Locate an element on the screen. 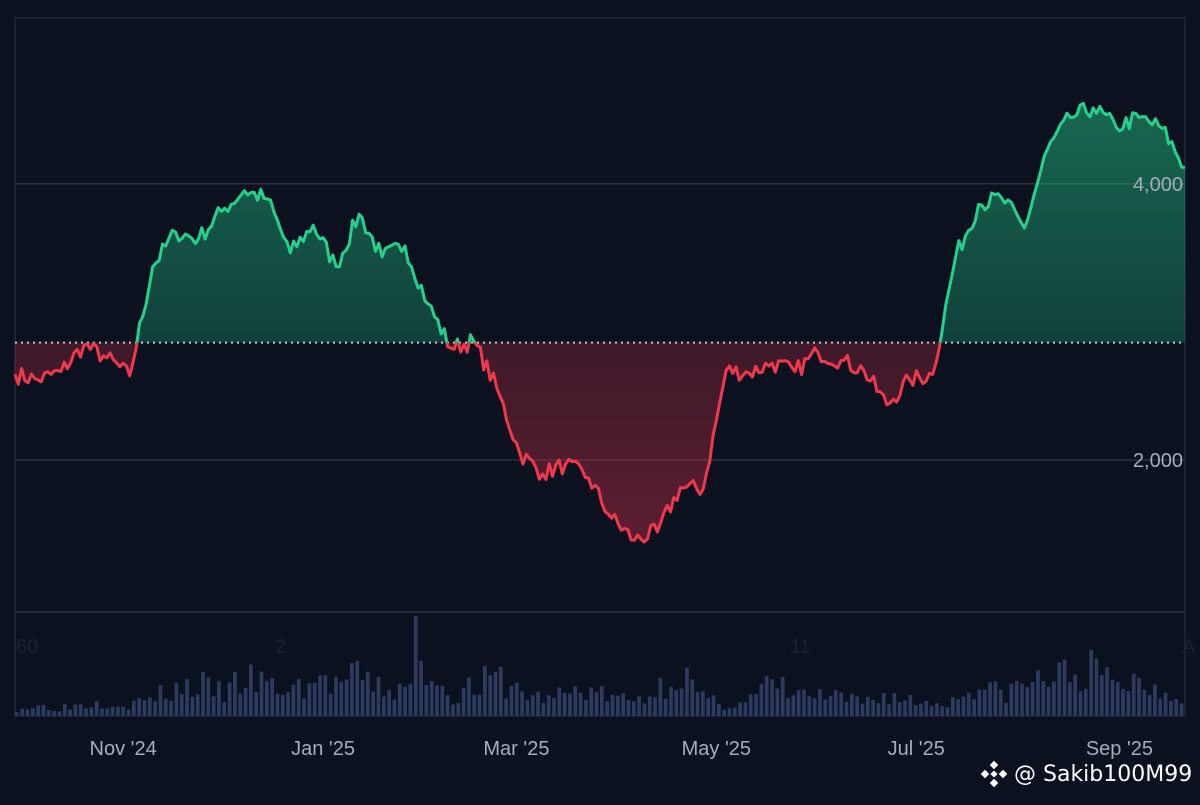  volume-axis-label-3: A is located at coordinates (1189, 647).